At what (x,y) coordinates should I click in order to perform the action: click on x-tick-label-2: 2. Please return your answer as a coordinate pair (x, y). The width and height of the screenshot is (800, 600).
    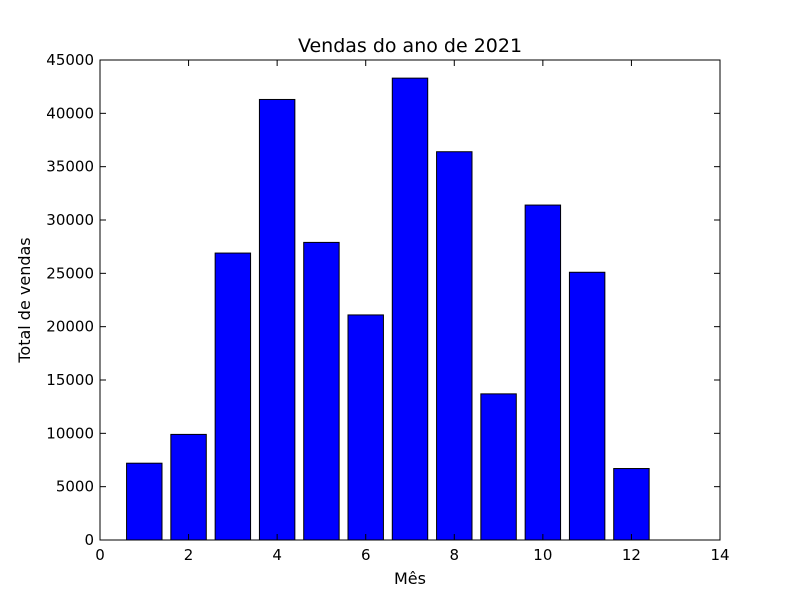
    Looking at the image, I should click on (189, 555).